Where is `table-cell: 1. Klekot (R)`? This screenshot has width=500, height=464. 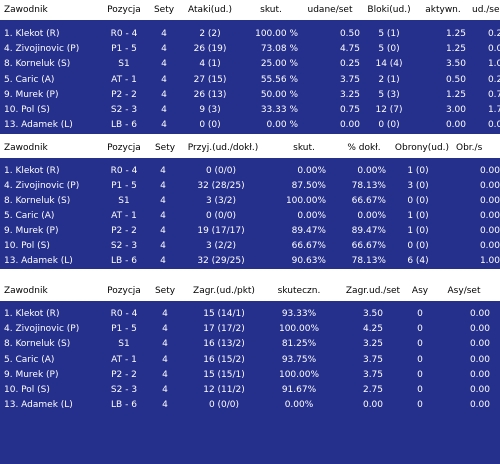 table-cell: 1. Klekot (R) is located at coordinates (32, 171).